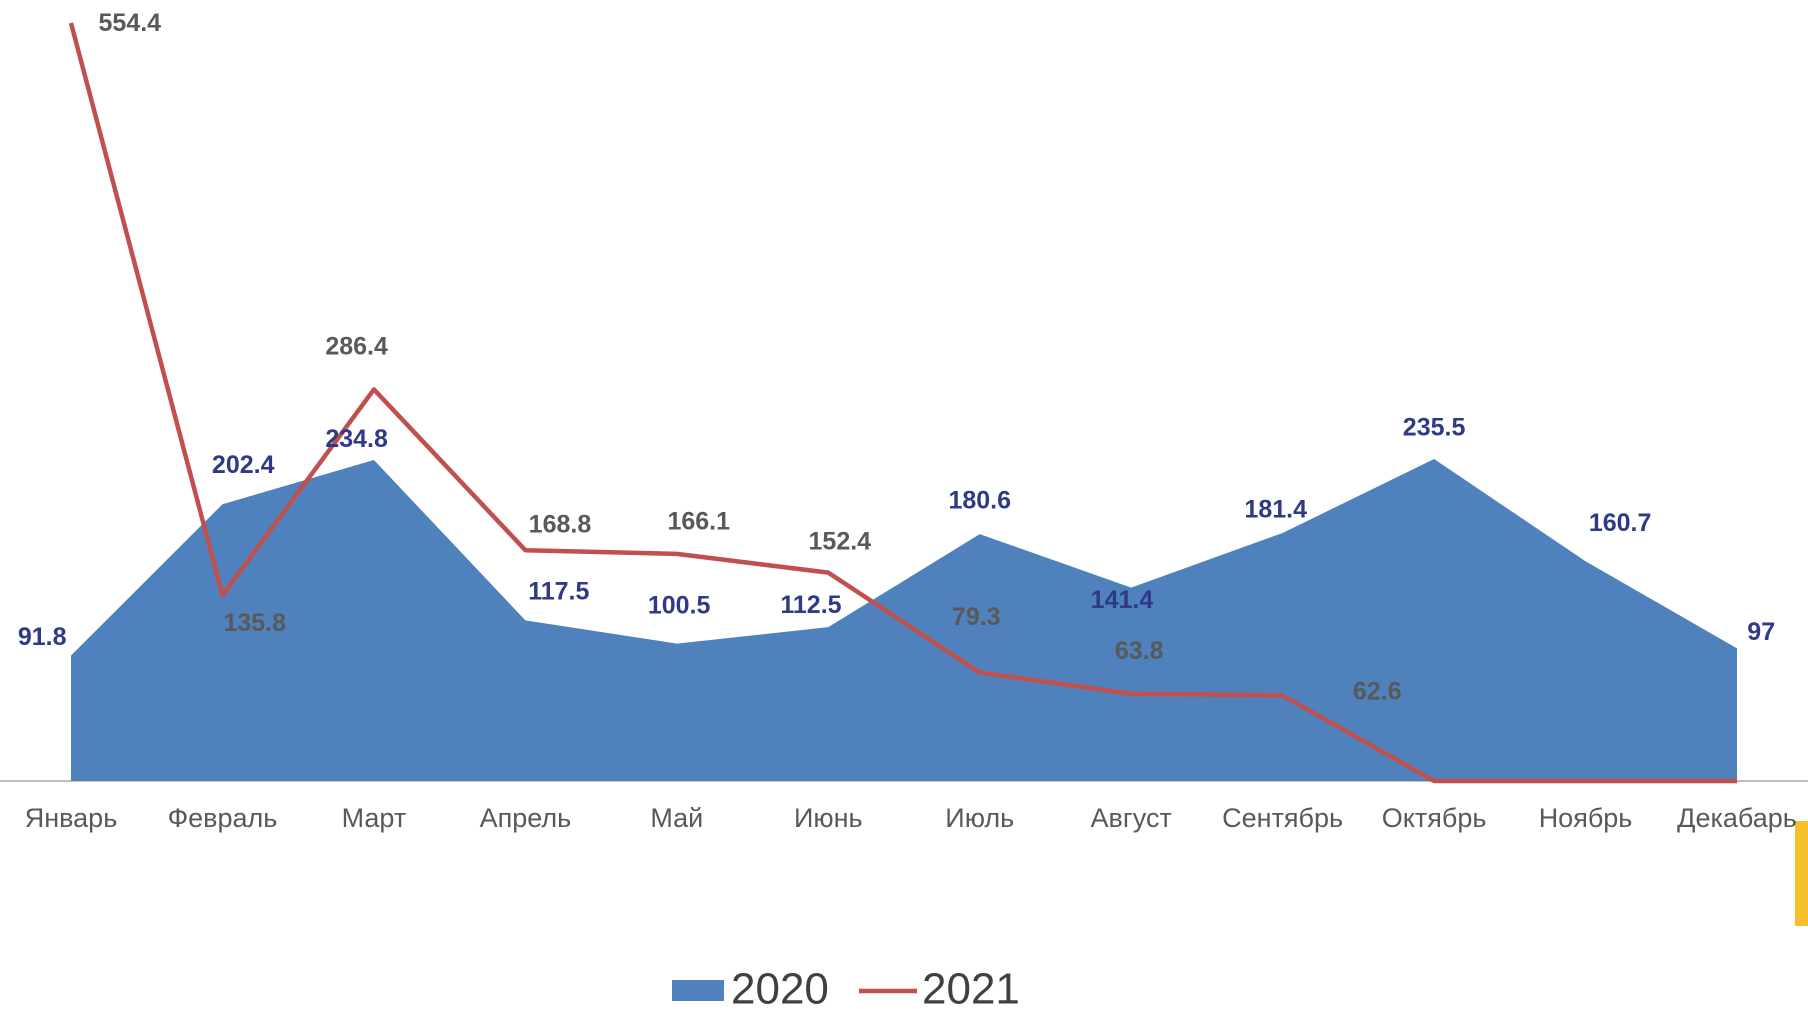 Image resolution: width=1808 pixels, height=1009 pixels. I want to click on x-tick-label: Август, so click(1131, 818).